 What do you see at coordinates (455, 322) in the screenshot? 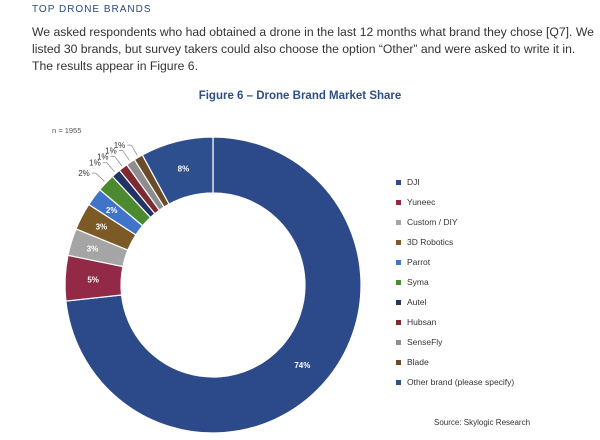
I see `legend-item: Hubsan` at bounding box center [455, 322].